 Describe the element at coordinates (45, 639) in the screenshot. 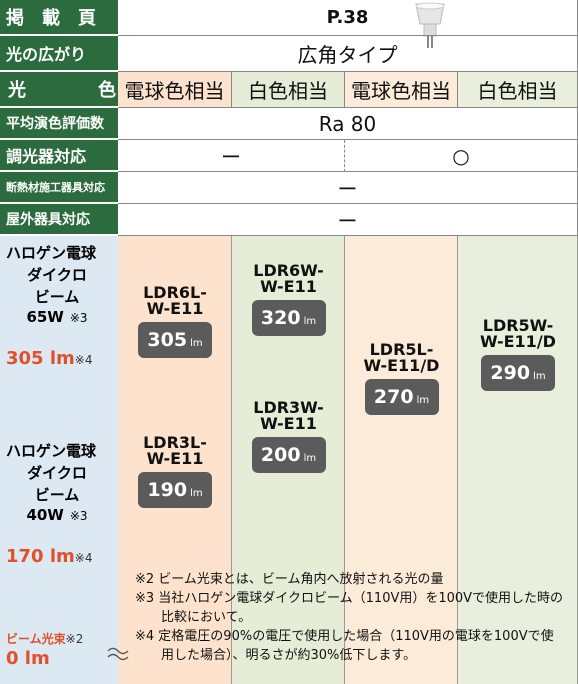

I see `beam-label: ビーム光束※2` at that location.